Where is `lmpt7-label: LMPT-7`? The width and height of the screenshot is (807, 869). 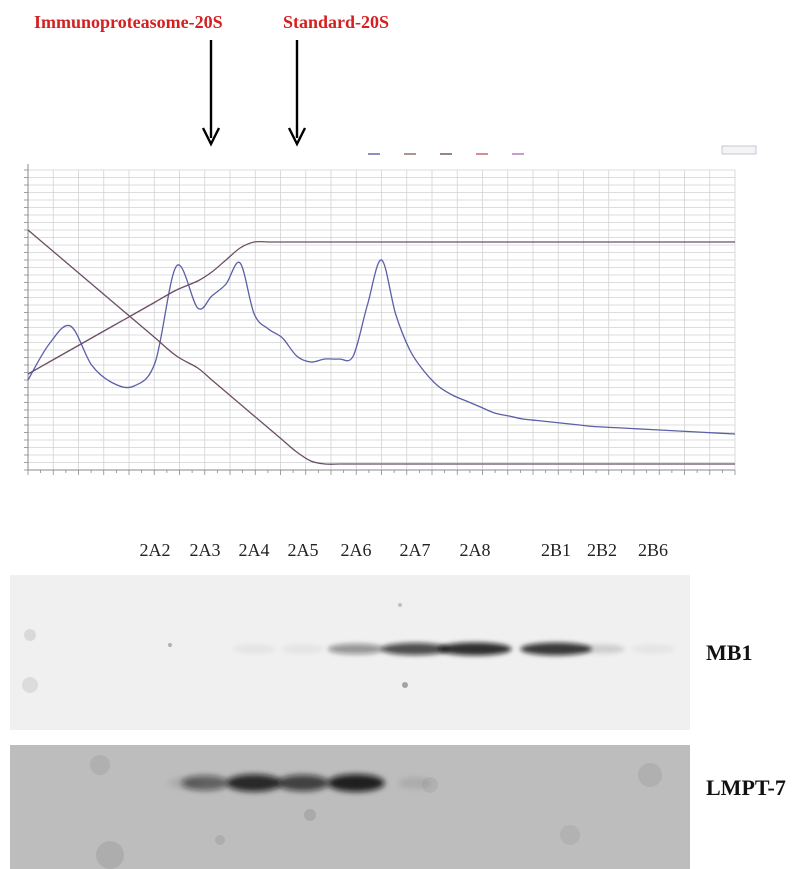 lmpt7-label: LMPT-7 is located at coordinates (746, 787).